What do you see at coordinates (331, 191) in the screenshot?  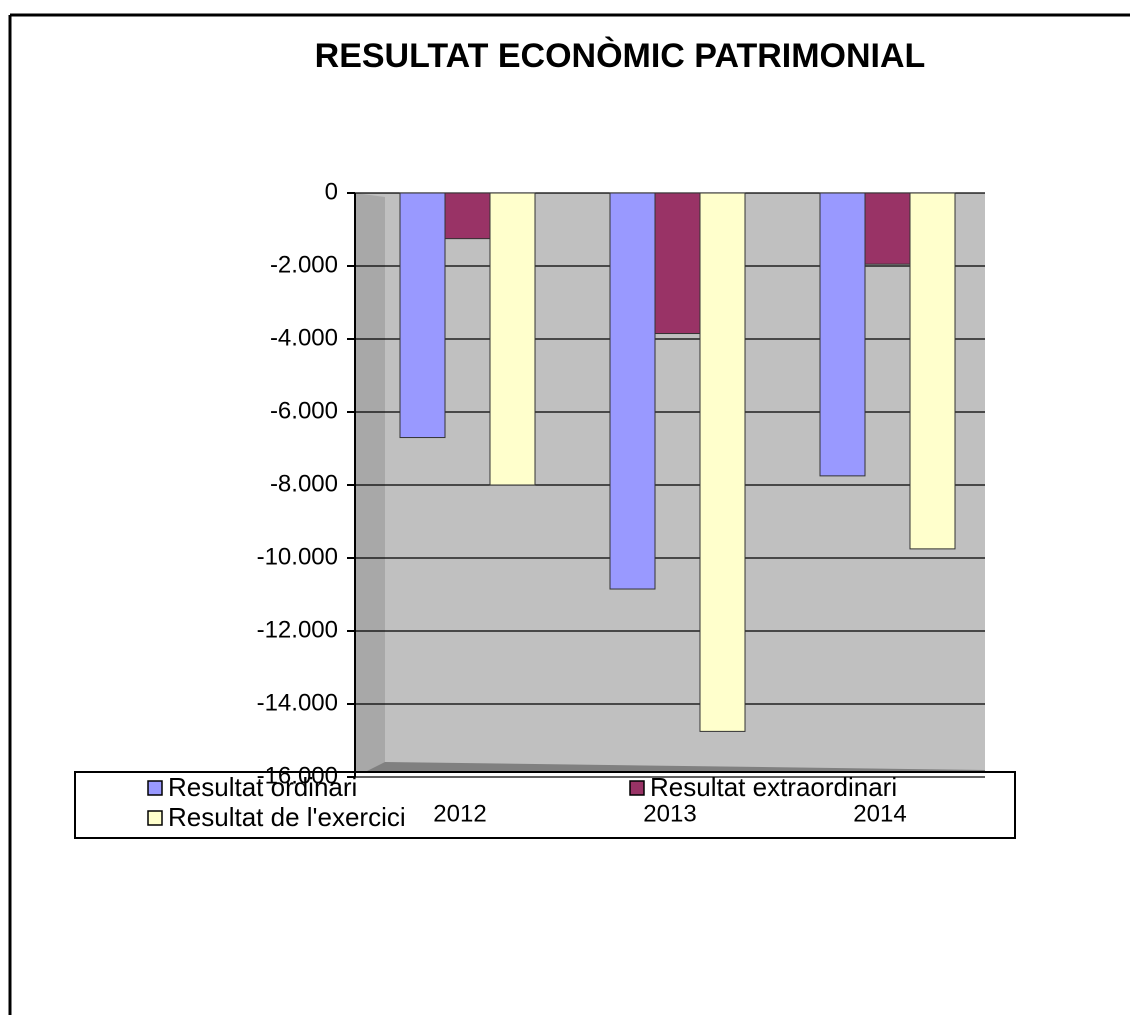 I see `y-tick-label: 0` at bounding box center [331, 191].